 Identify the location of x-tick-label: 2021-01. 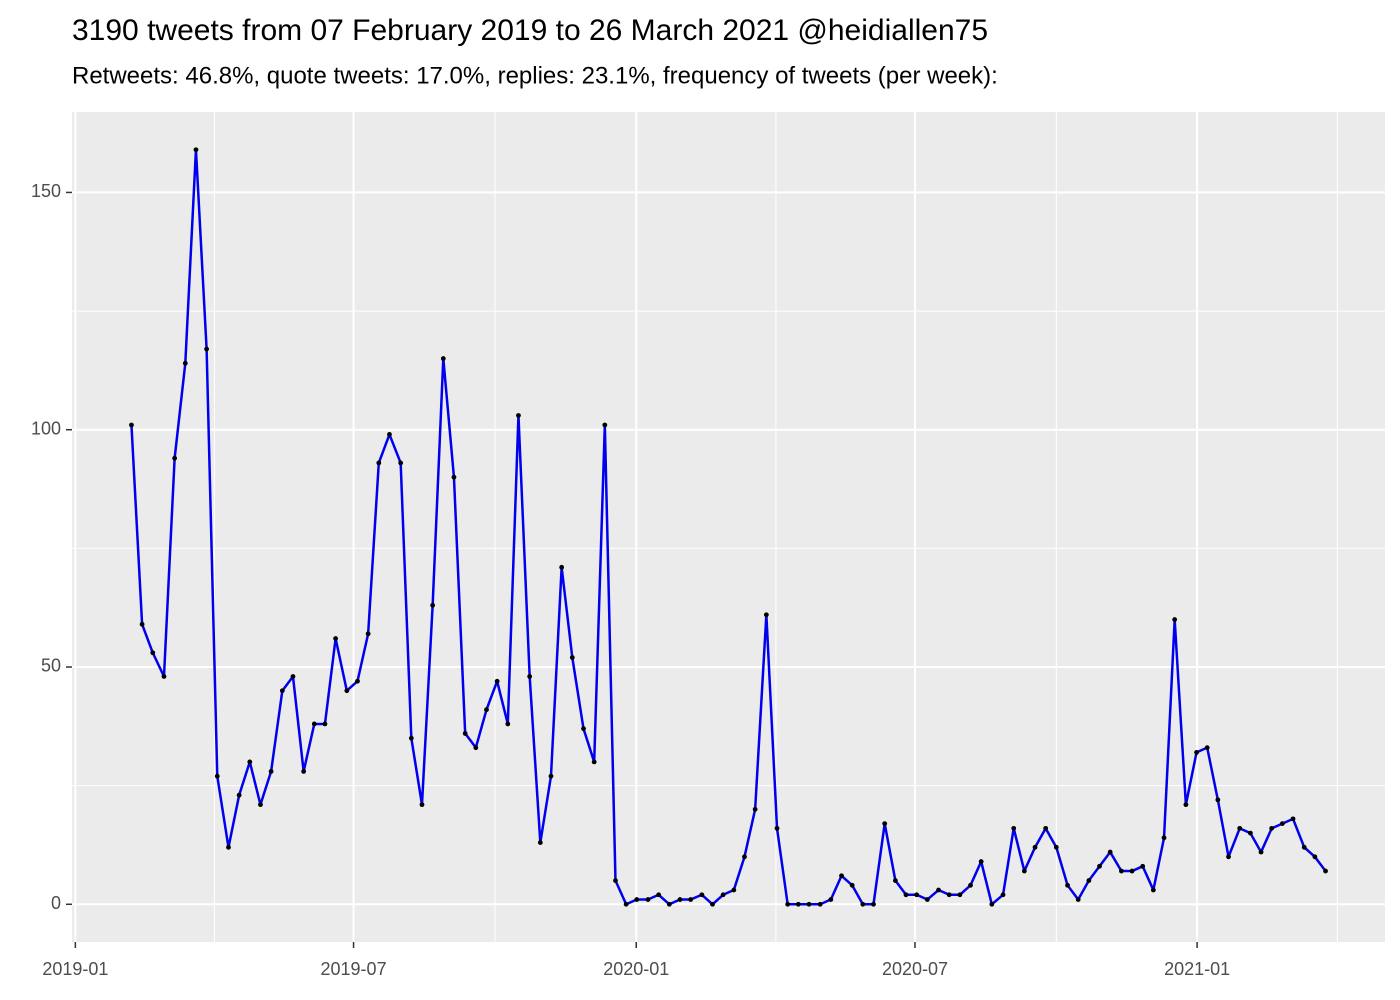
(1197, 969).